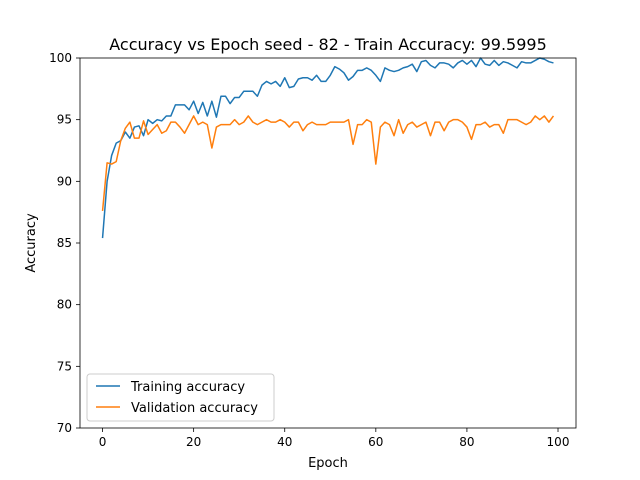 This screenshot has height=480, width=640. Describe the element at coordinates (375, 442) in the screenshot. I see `x-tick-label: 60` at that location.